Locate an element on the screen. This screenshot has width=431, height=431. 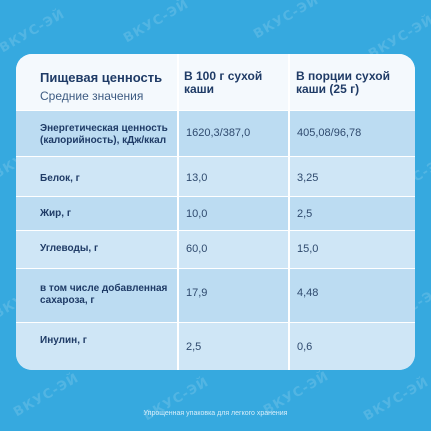
table-row: Углеводы, г 60,0 15,0 is located at coordinates (215, 249).